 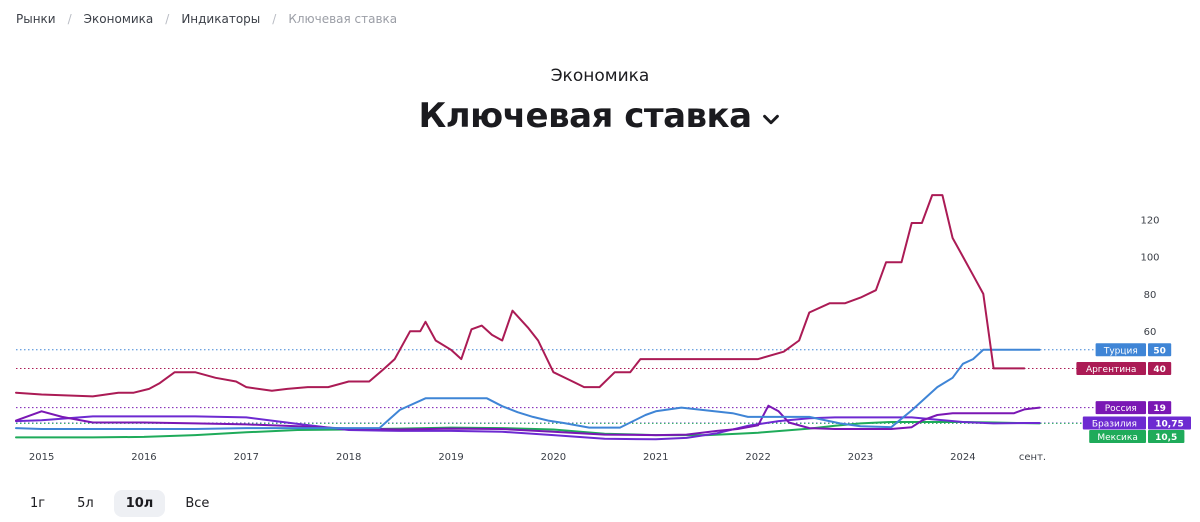 I want to click on series-value-label: 19, so click(x=1159, y=409).